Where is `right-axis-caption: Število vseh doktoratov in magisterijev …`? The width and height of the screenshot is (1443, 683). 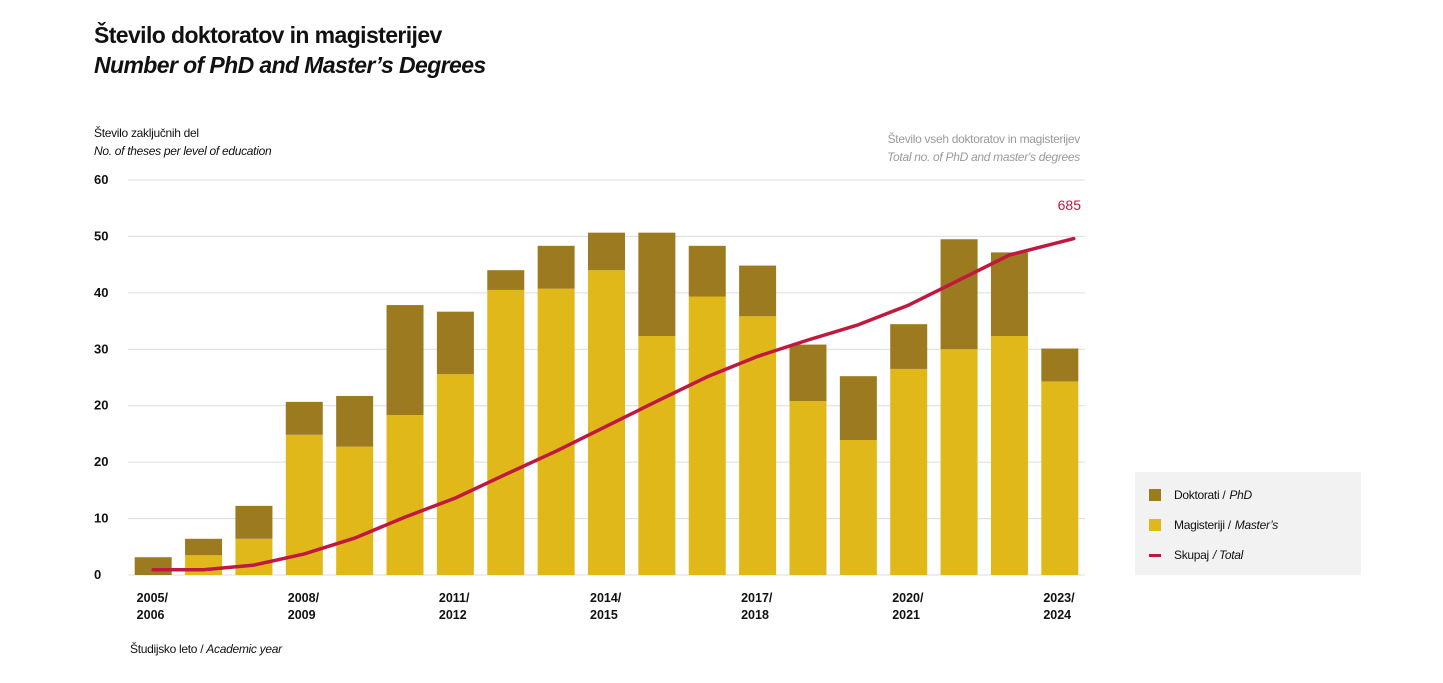
right-axis-caption: Število vseh doktoratov in magisterijev … is located at coordinates (983, 148).